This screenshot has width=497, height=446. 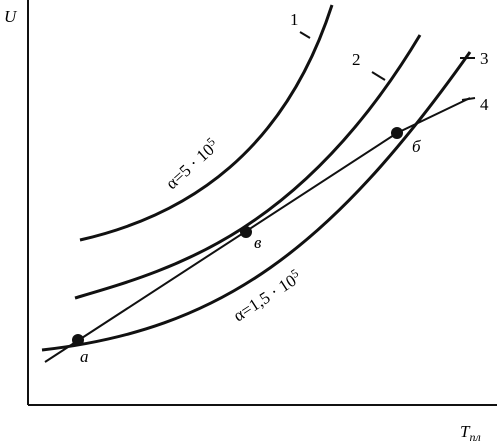 What do you see at coordinates (258, 242) in the screenshot?
I see `point-label: в` at bounding box center [258, 242].